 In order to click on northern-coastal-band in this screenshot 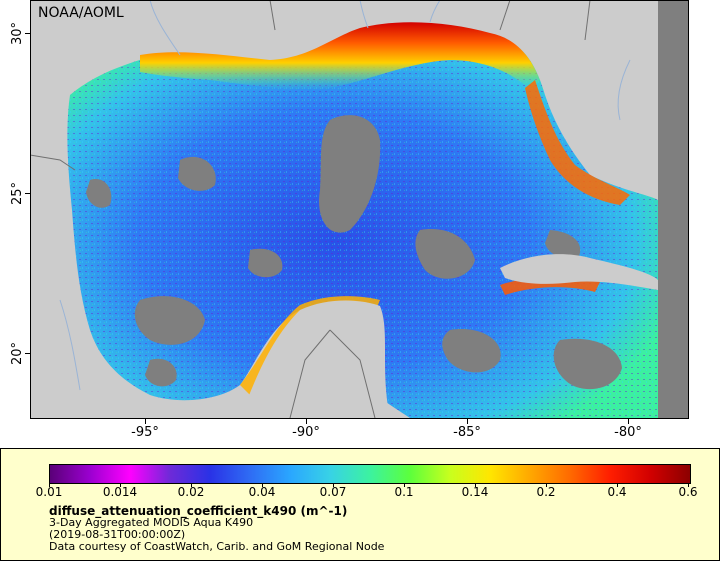, I will do `click(340, 56)`.